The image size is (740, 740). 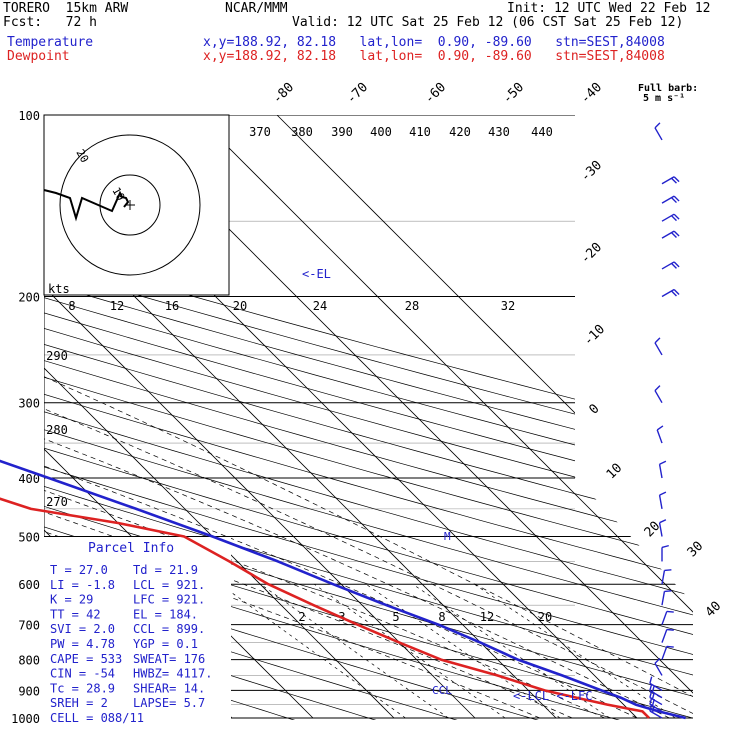 I want to click on legend-dewpoint: Dewpoint, so click(x=38, y=56).